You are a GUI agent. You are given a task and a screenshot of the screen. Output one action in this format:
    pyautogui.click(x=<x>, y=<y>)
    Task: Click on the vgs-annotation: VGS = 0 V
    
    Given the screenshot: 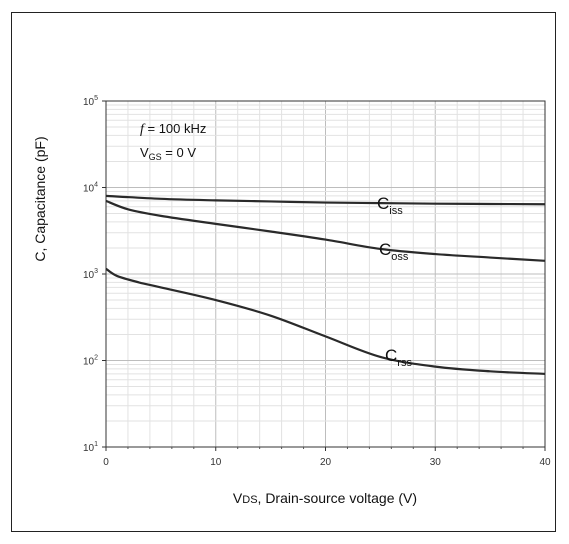 What is the action you would take?
    pyautogui.click(x=168, y=153)
    